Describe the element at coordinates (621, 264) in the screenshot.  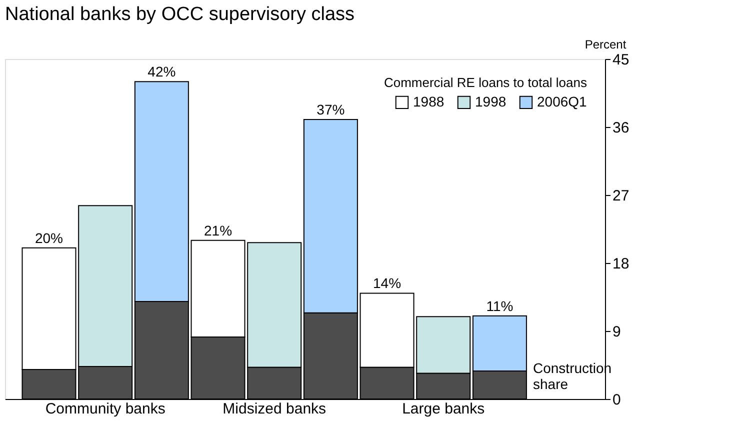
I see `y-tick-label: 18` at that location.